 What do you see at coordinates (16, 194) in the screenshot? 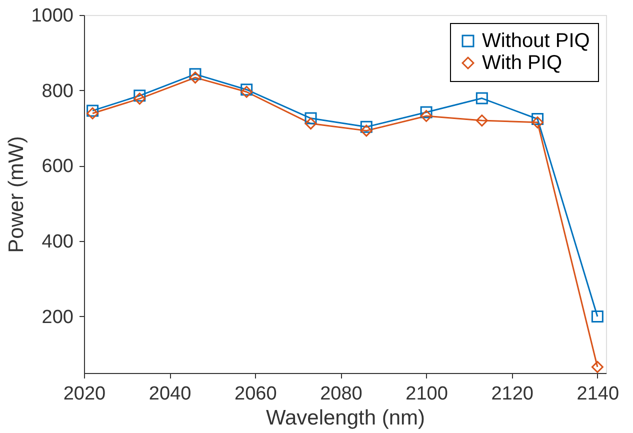
I see `y-axis-title: Power (mW)` at bounding box center [16, 194].